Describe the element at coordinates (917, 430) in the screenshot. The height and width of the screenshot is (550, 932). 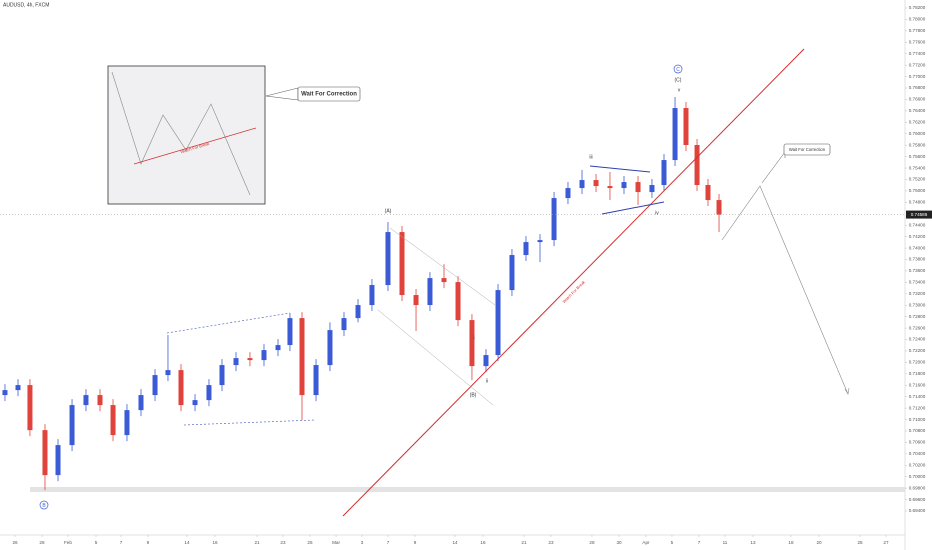
I see `y-tick-label: 0.70800` at that location.